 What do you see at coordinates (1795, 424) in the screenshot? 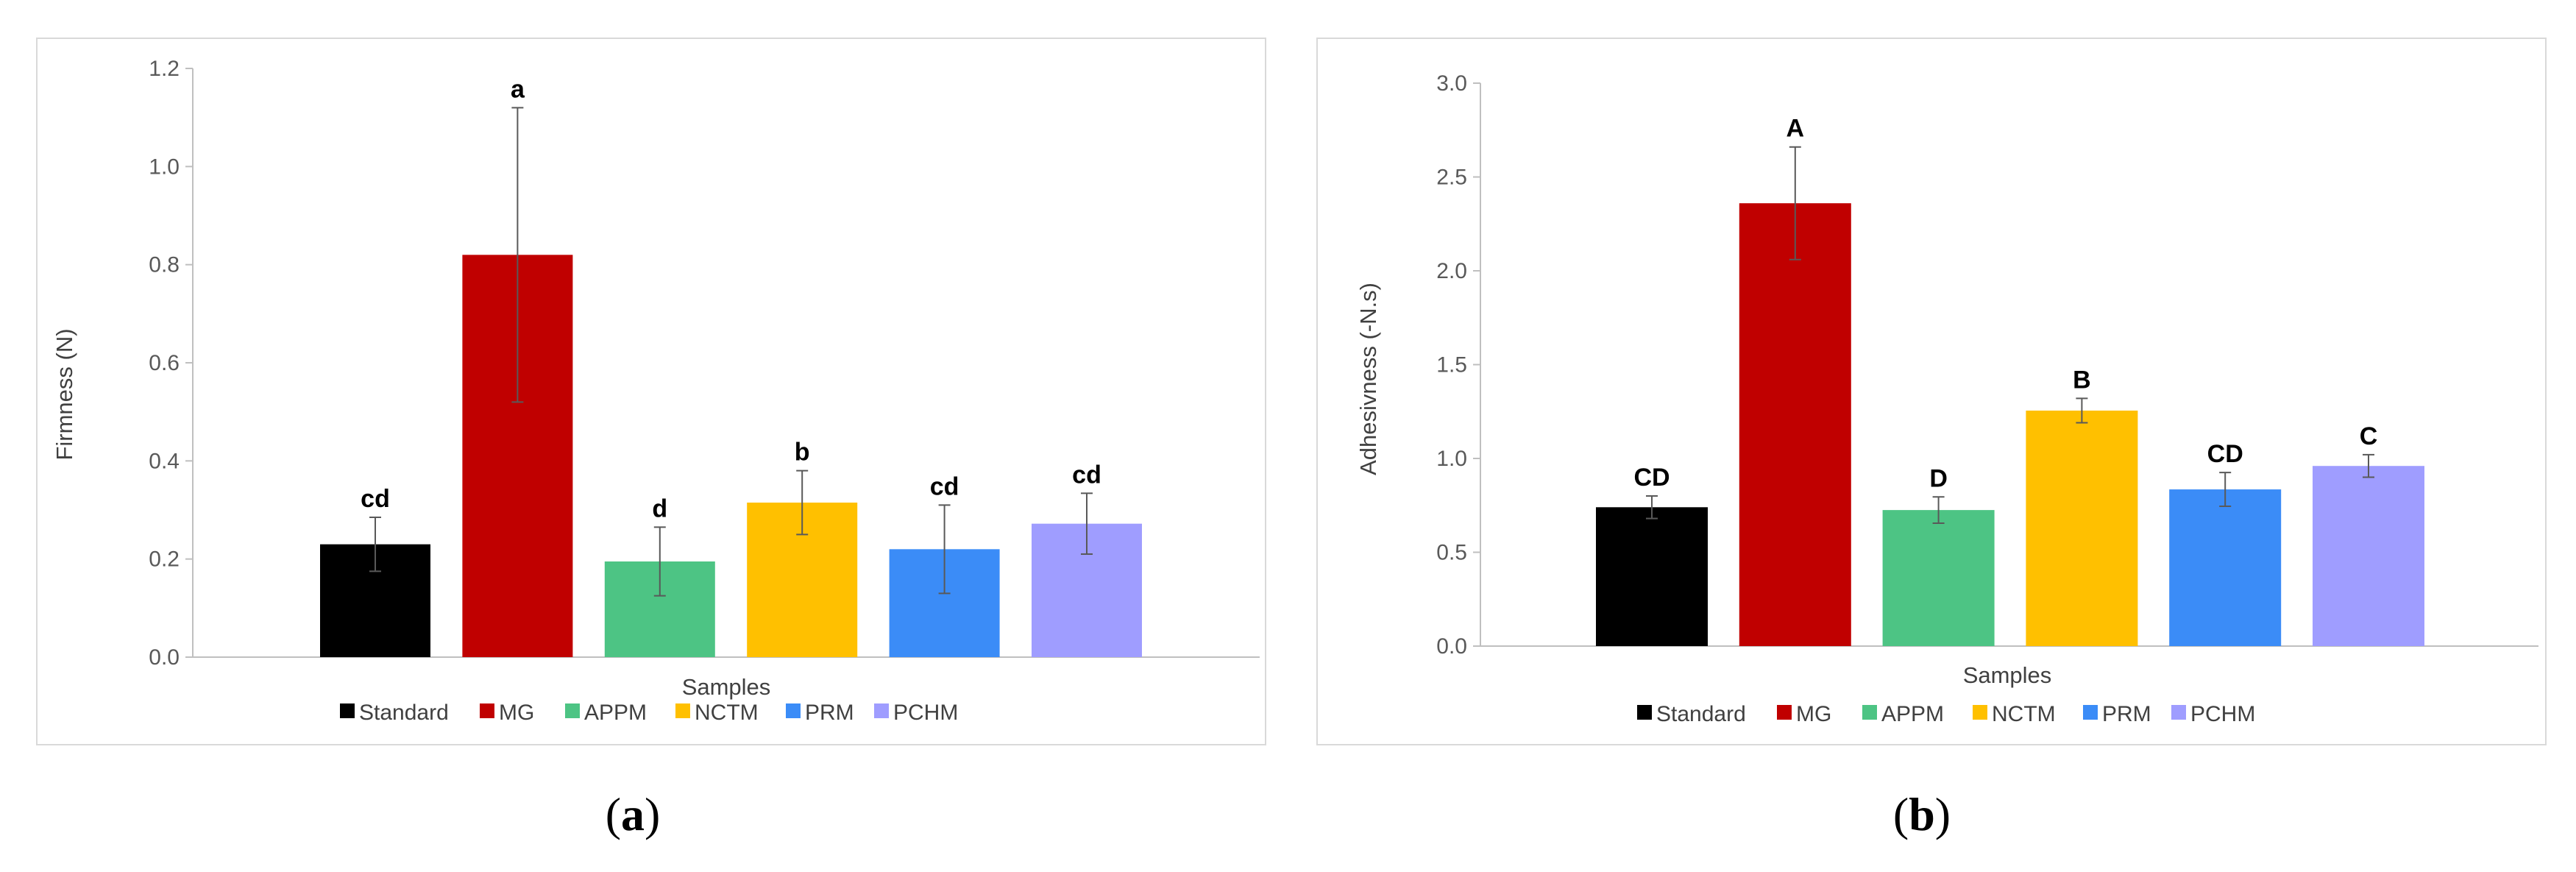
I see `bar-mg` at bounding box center [1795, 424].